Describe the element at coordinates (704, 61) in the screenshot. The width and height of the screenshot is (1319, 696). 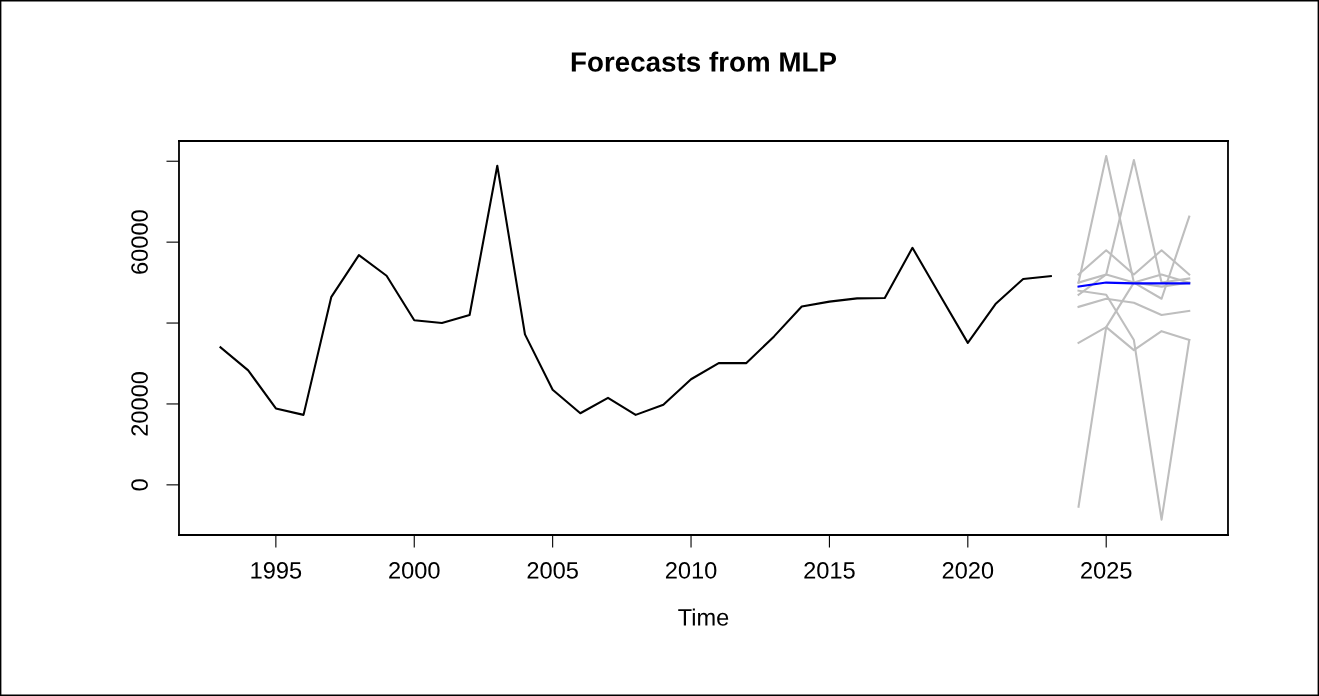
I see `chart-title: Forecasts from MLP` at that location.